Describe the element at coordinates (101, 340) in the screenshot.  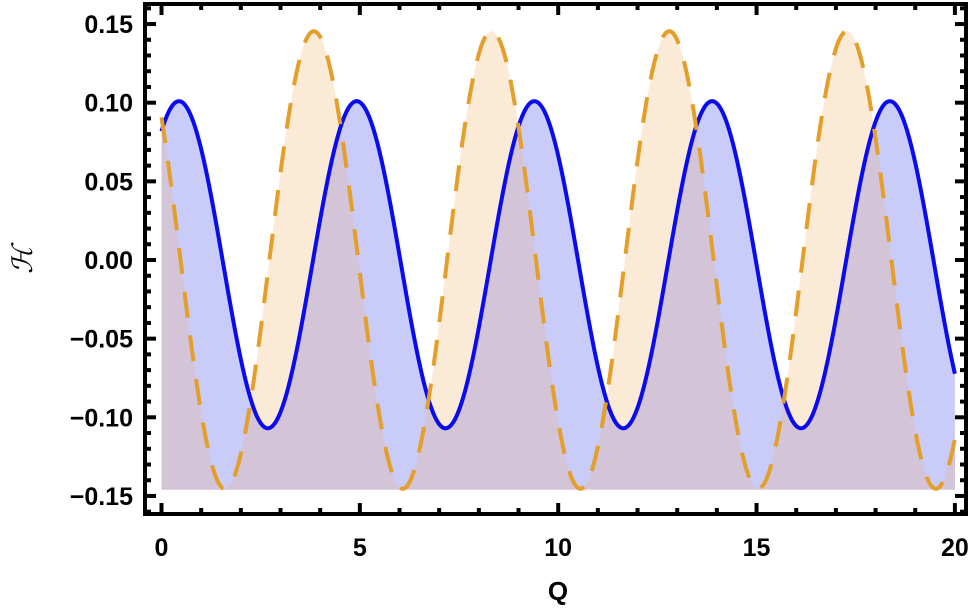
I see `y-tick-label: −0.05` at that location.